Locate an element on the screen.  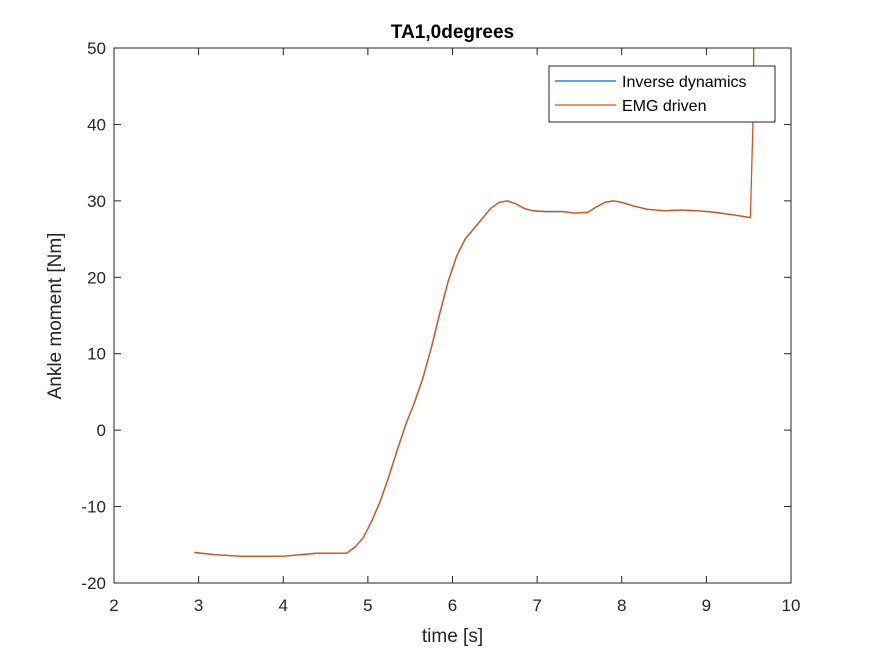
y-tick-label: -10 is located at coordinates (93, 507).